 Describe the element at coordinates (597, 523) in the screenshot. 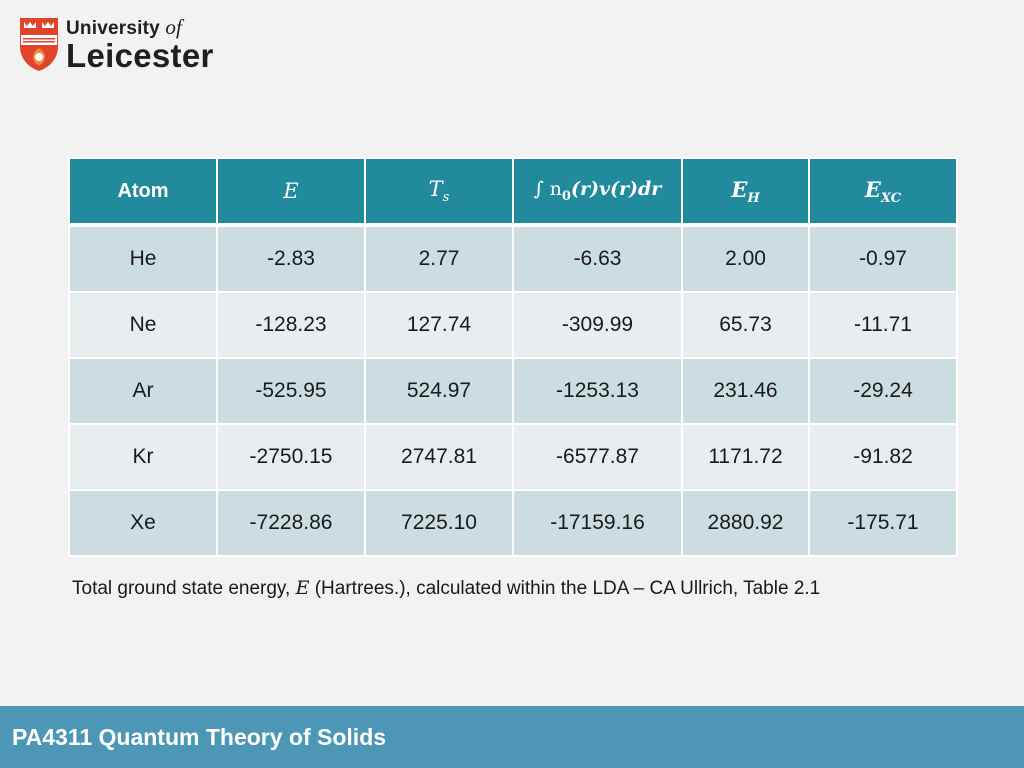

I see `cell-potential-integral: -17159.16` at that location.